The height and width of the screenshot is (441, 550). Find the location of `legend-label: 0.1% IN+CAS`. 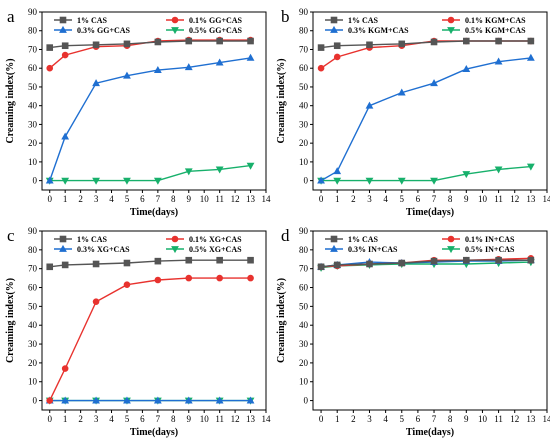

legend-label: 0.1% IN+CAS is located at coordinates (490, 239).